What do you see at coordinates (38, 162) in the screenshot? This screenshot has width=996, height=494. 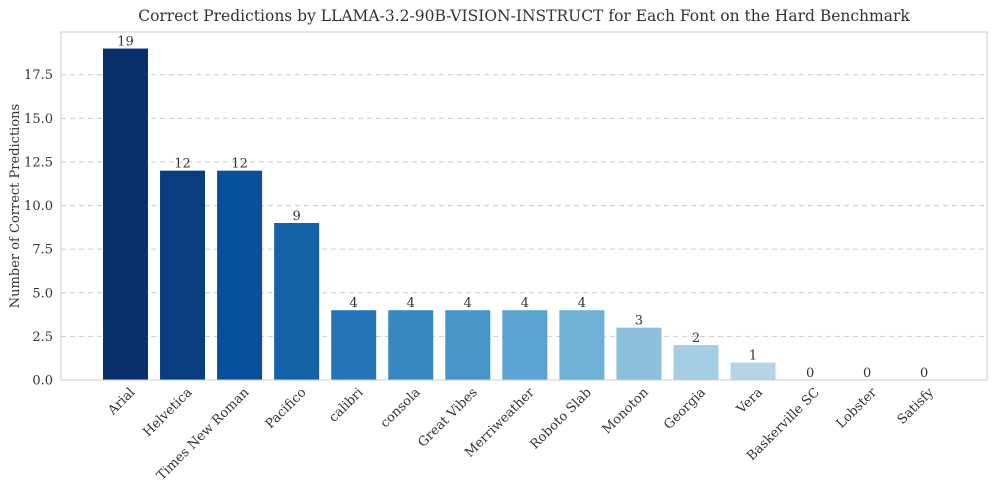 I see `y-tick-label: 12.5` at bounding box center [38, 162].